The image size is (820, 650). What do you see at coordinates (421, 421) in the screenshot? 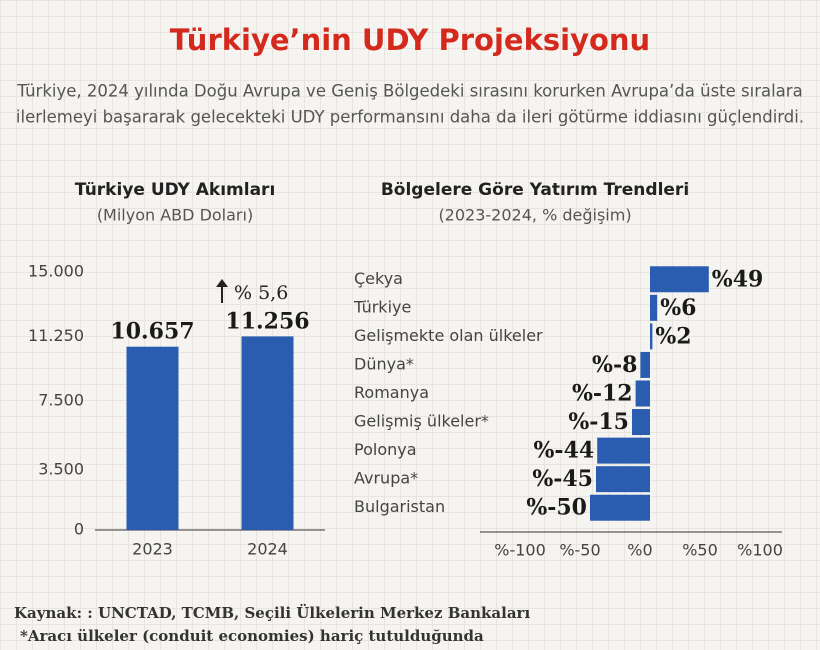
I see `category-label: Gelişmiş ülkeler*` at bounding box center [421, 421].